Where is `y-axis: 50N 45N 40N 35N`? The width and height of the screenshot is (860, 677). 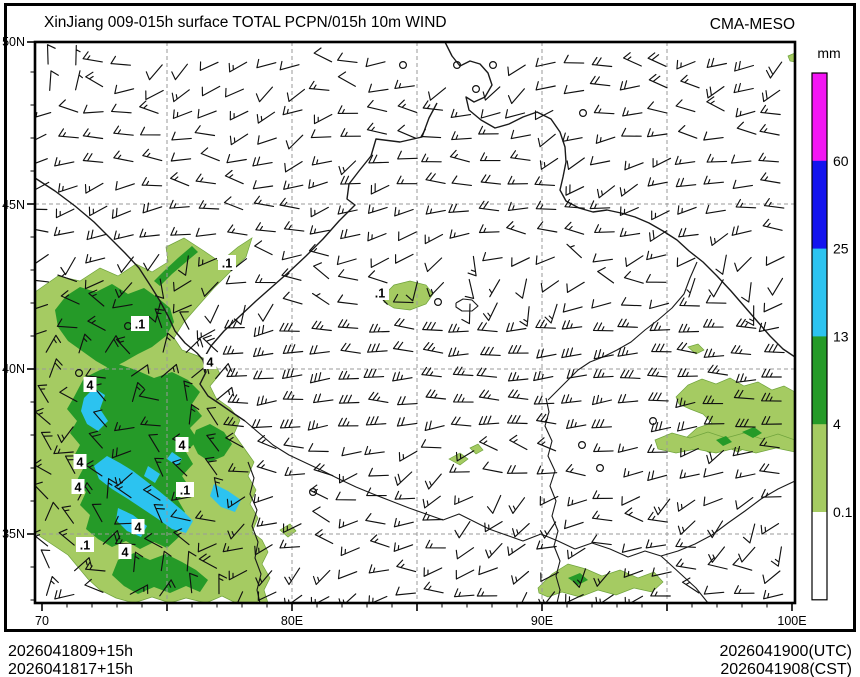 y-axis: 50N 45N 40N 35N is located at coordinates (18, 318).